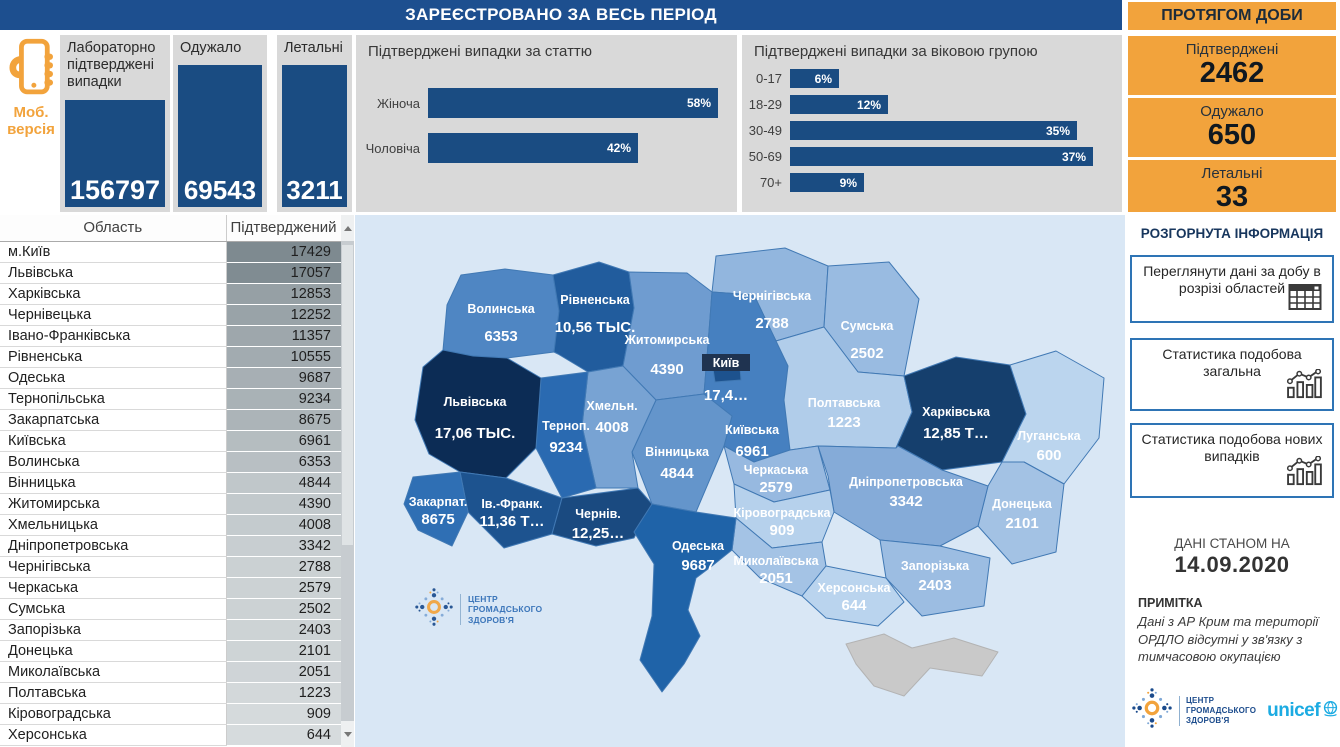 The width and height of the screenshot is (1340, 747). What do you see at coordinates (113, 735) in the screenshot?
I see `region-name-cell: Херсонська` at bounding box center [113, 735].